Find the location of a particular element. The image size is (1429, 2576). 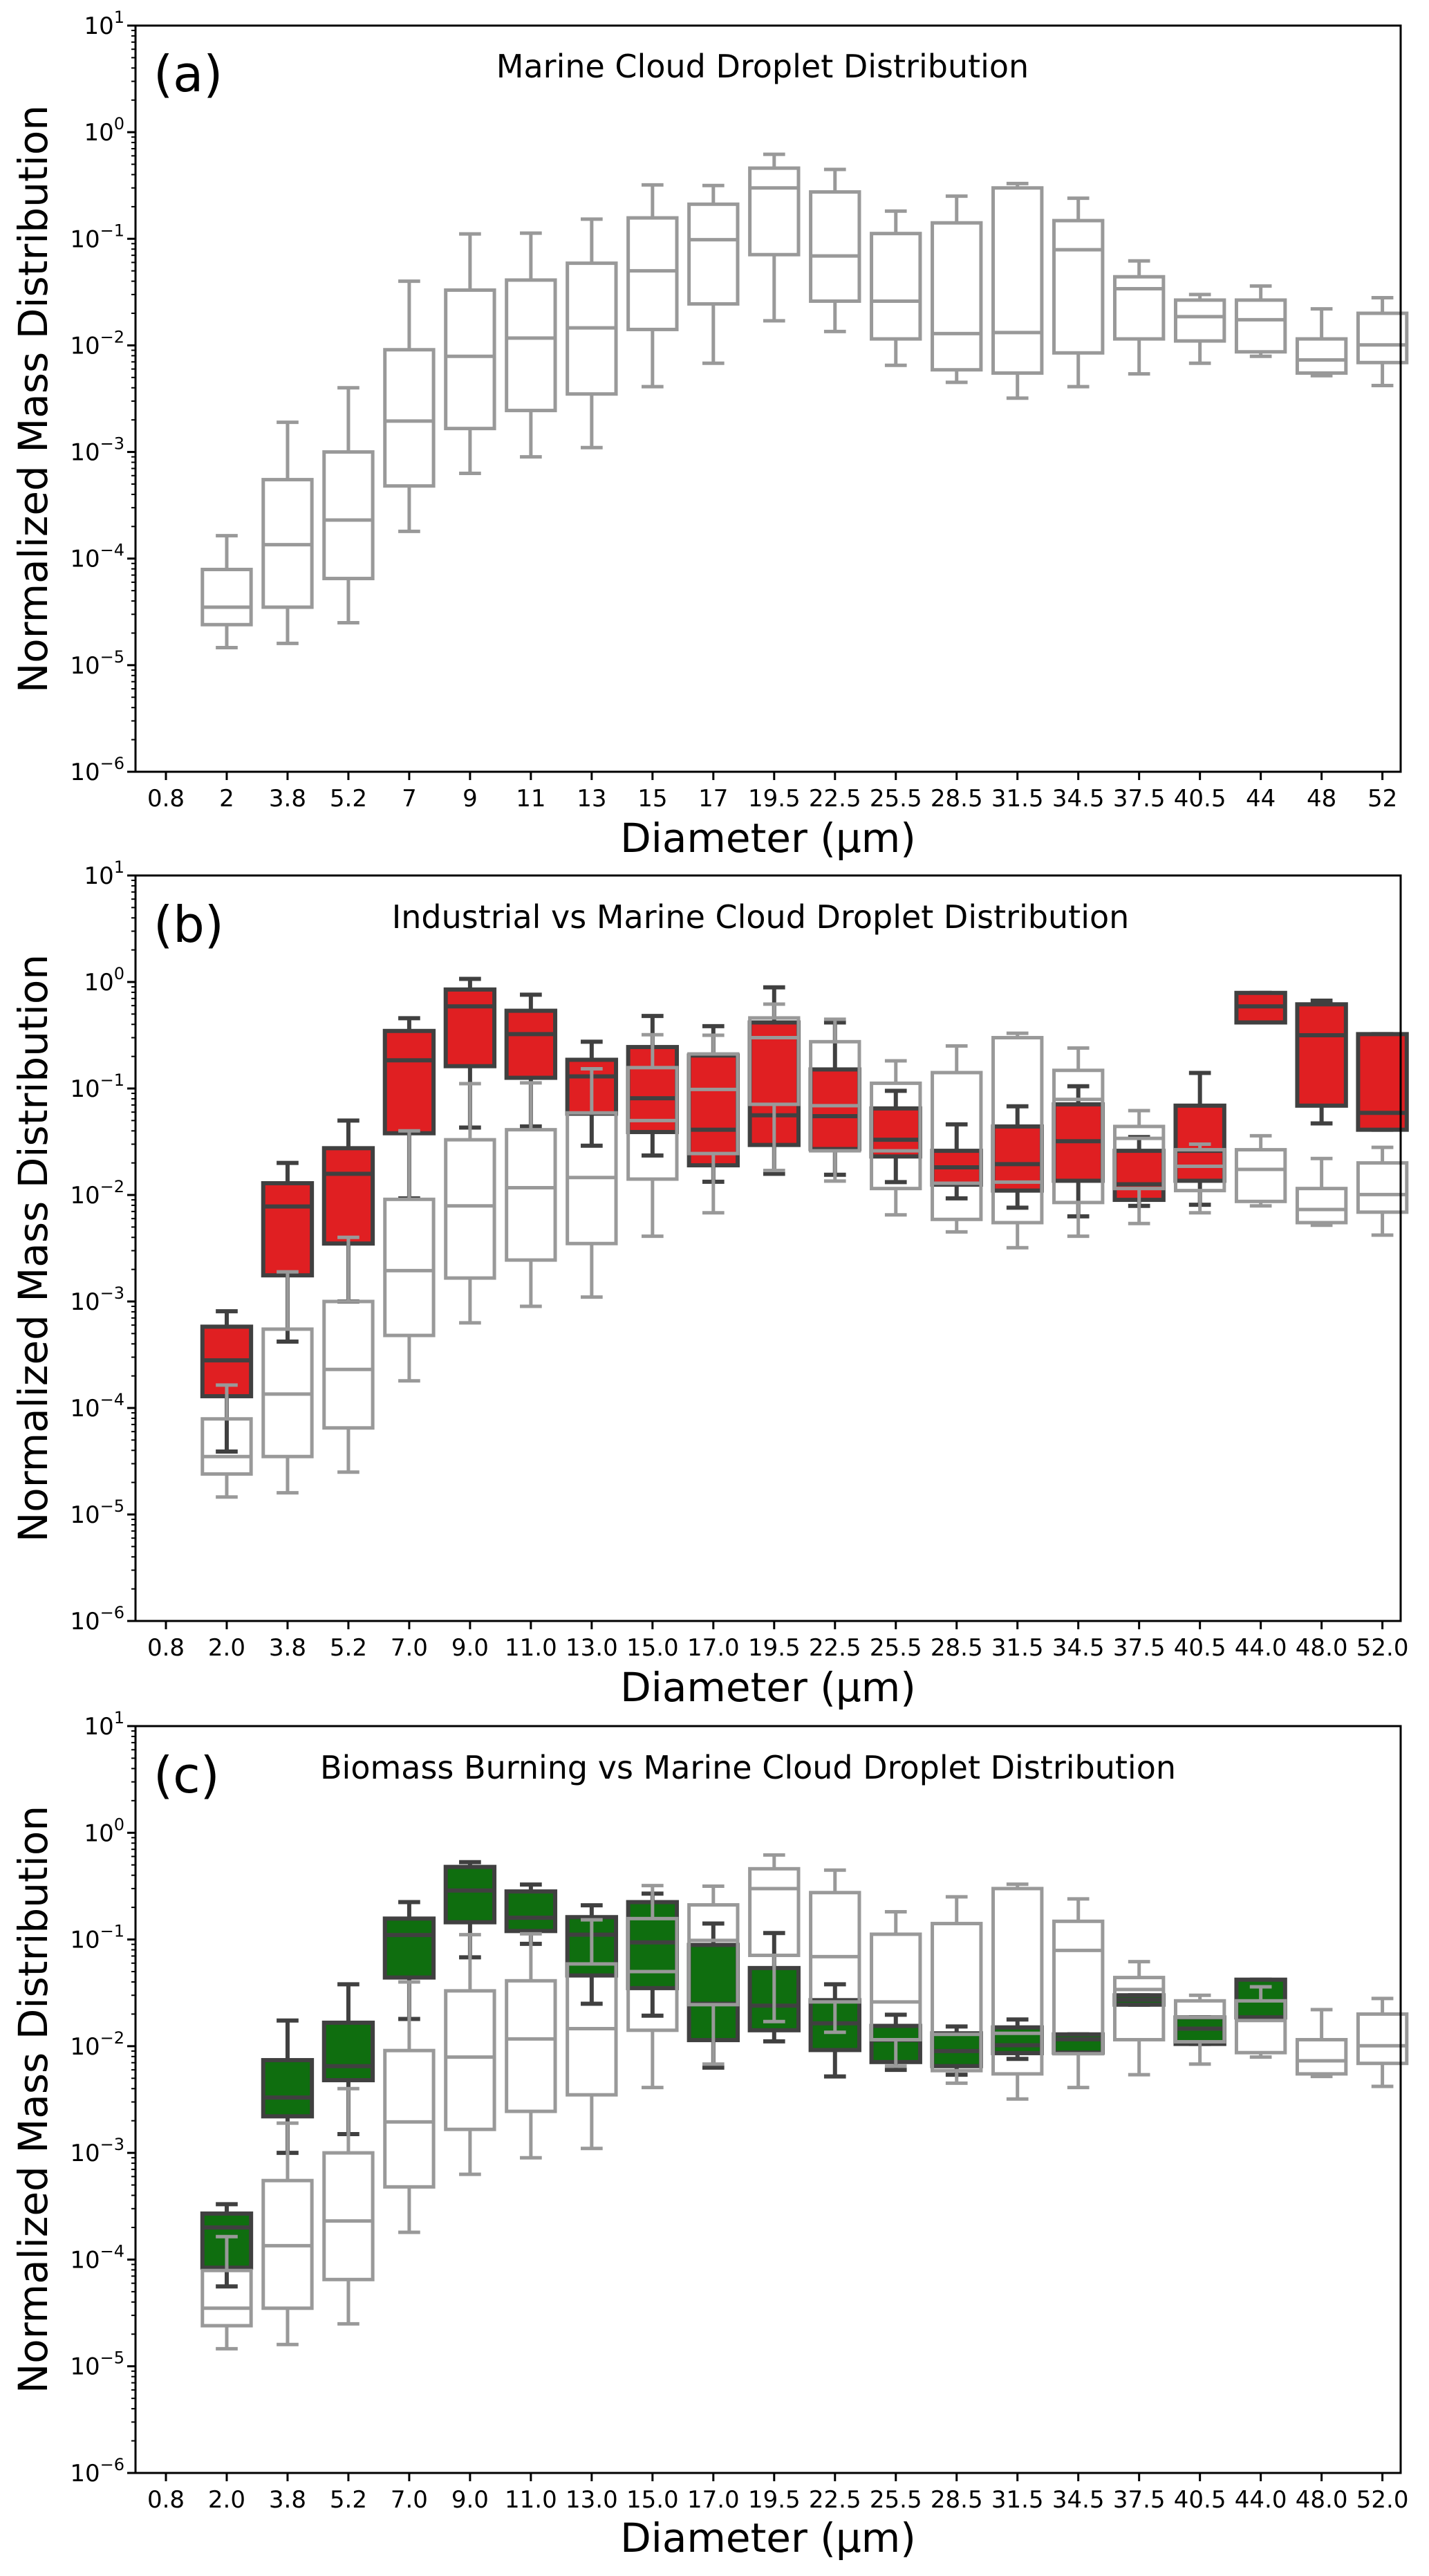

y-tick-label: 10⁻⁴ is located at coordinates (97, 1407).